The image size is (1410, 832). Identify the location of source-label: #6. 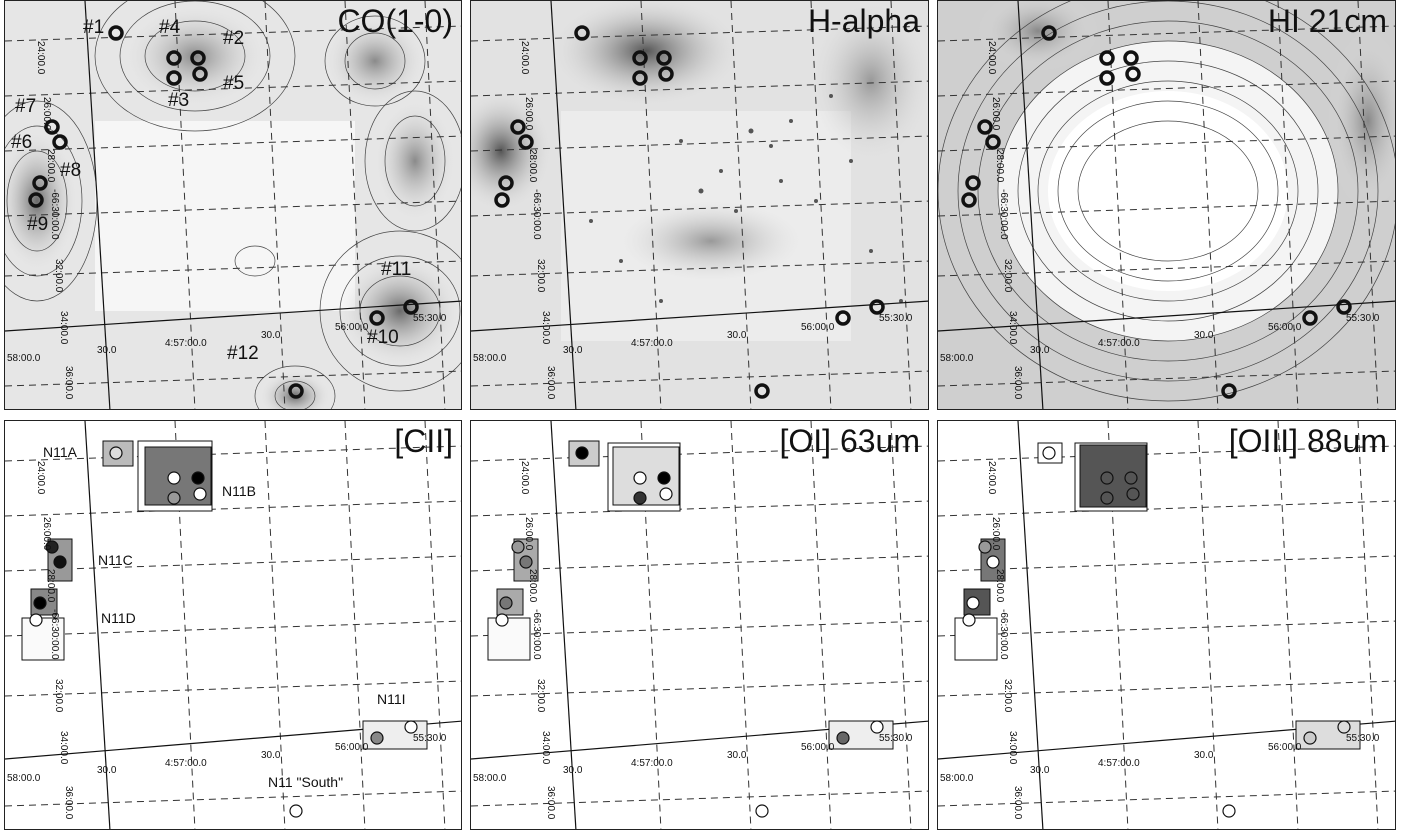
(22, 142).